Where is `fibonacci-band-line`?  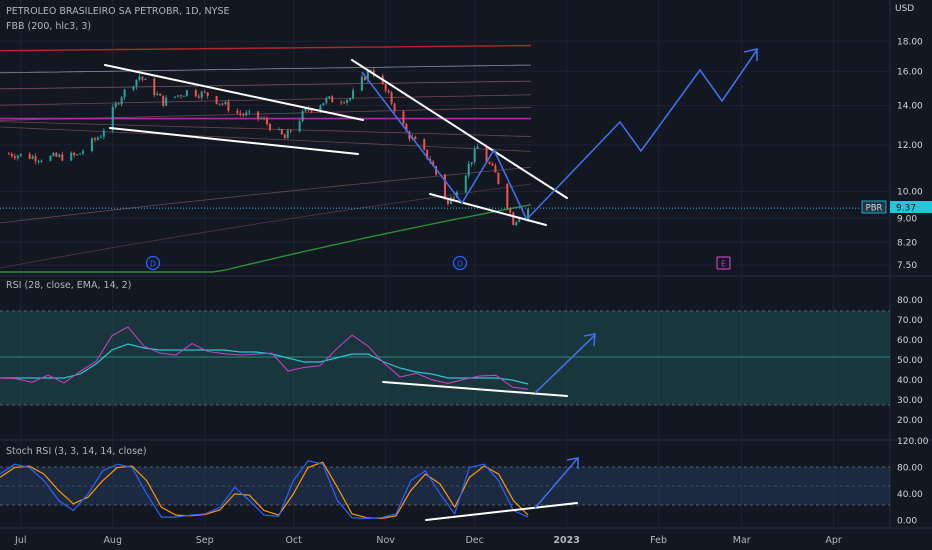
fibonacci-band-line is located at coordinates (266, 238).